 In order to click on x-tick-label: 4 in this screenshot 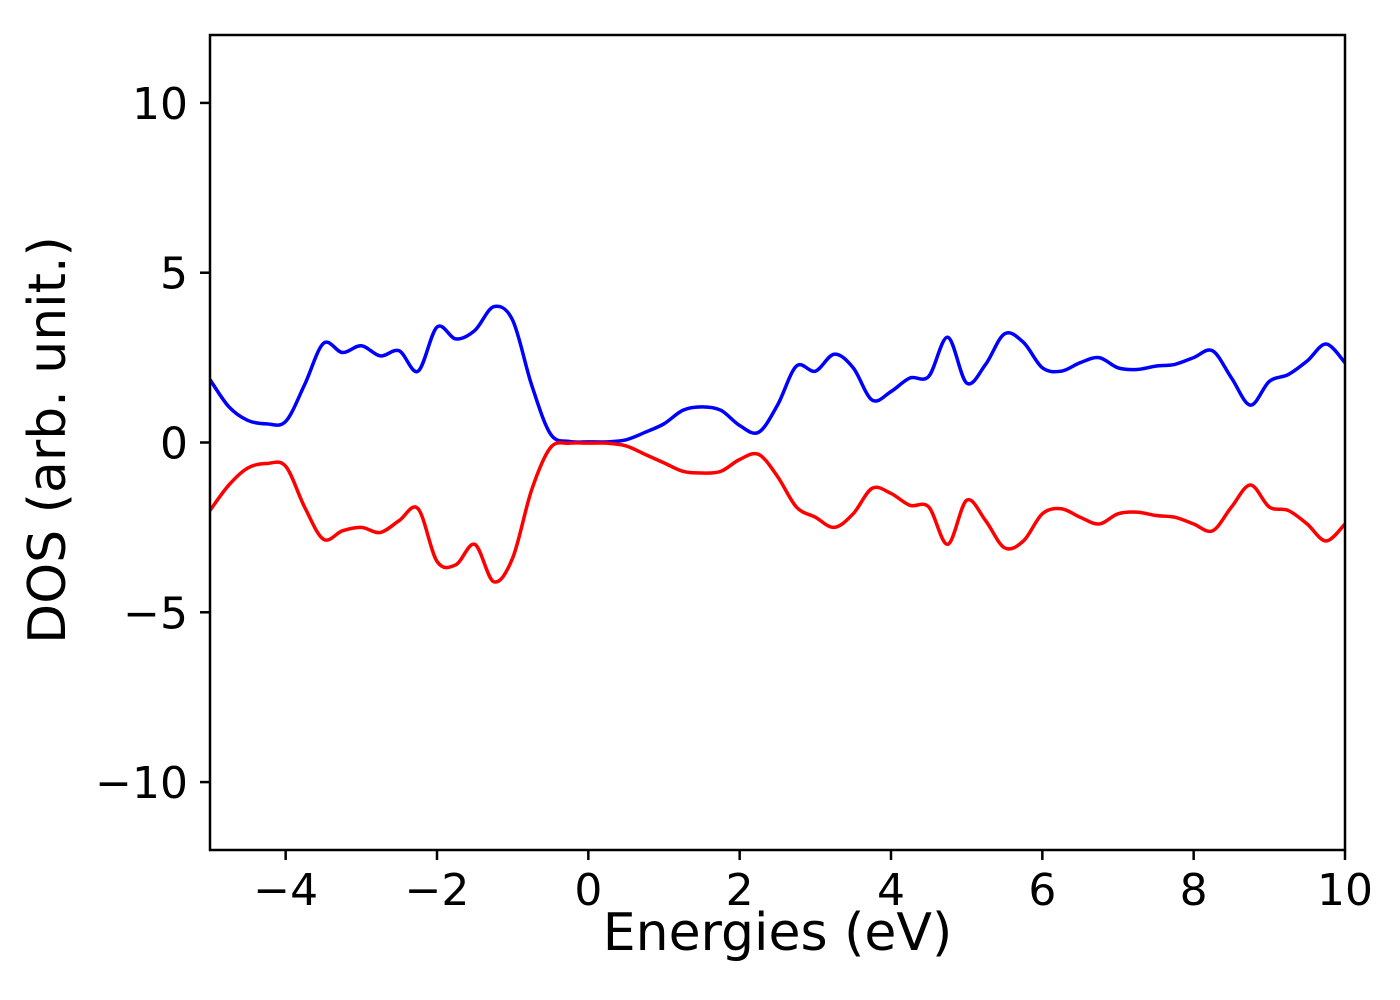, I will do `click(891, 890)`.